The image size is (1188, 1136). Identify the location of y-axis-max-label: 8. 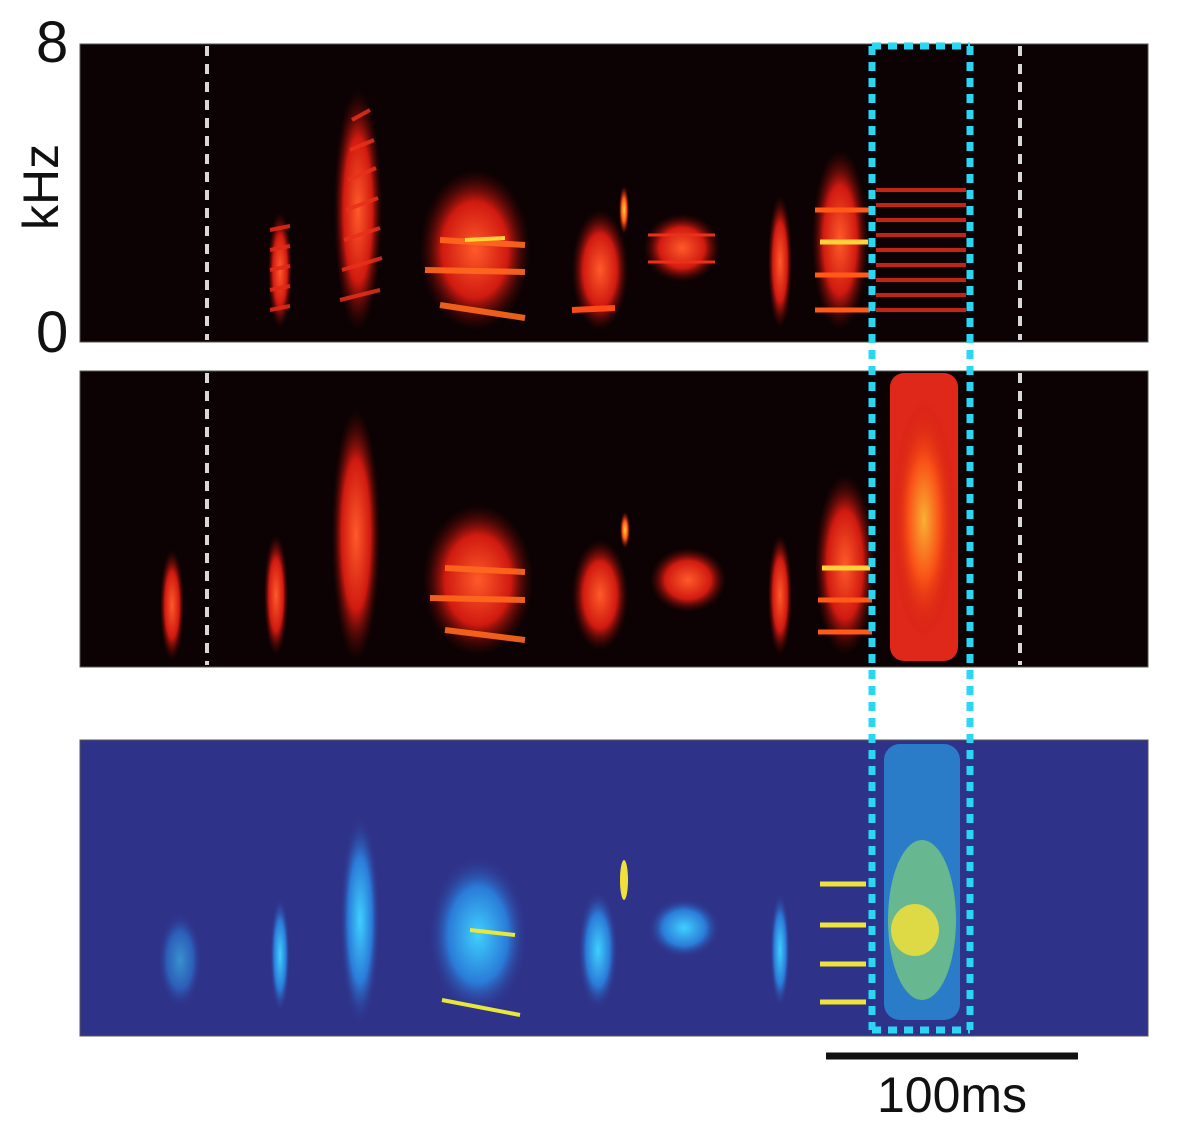
(52, 42).